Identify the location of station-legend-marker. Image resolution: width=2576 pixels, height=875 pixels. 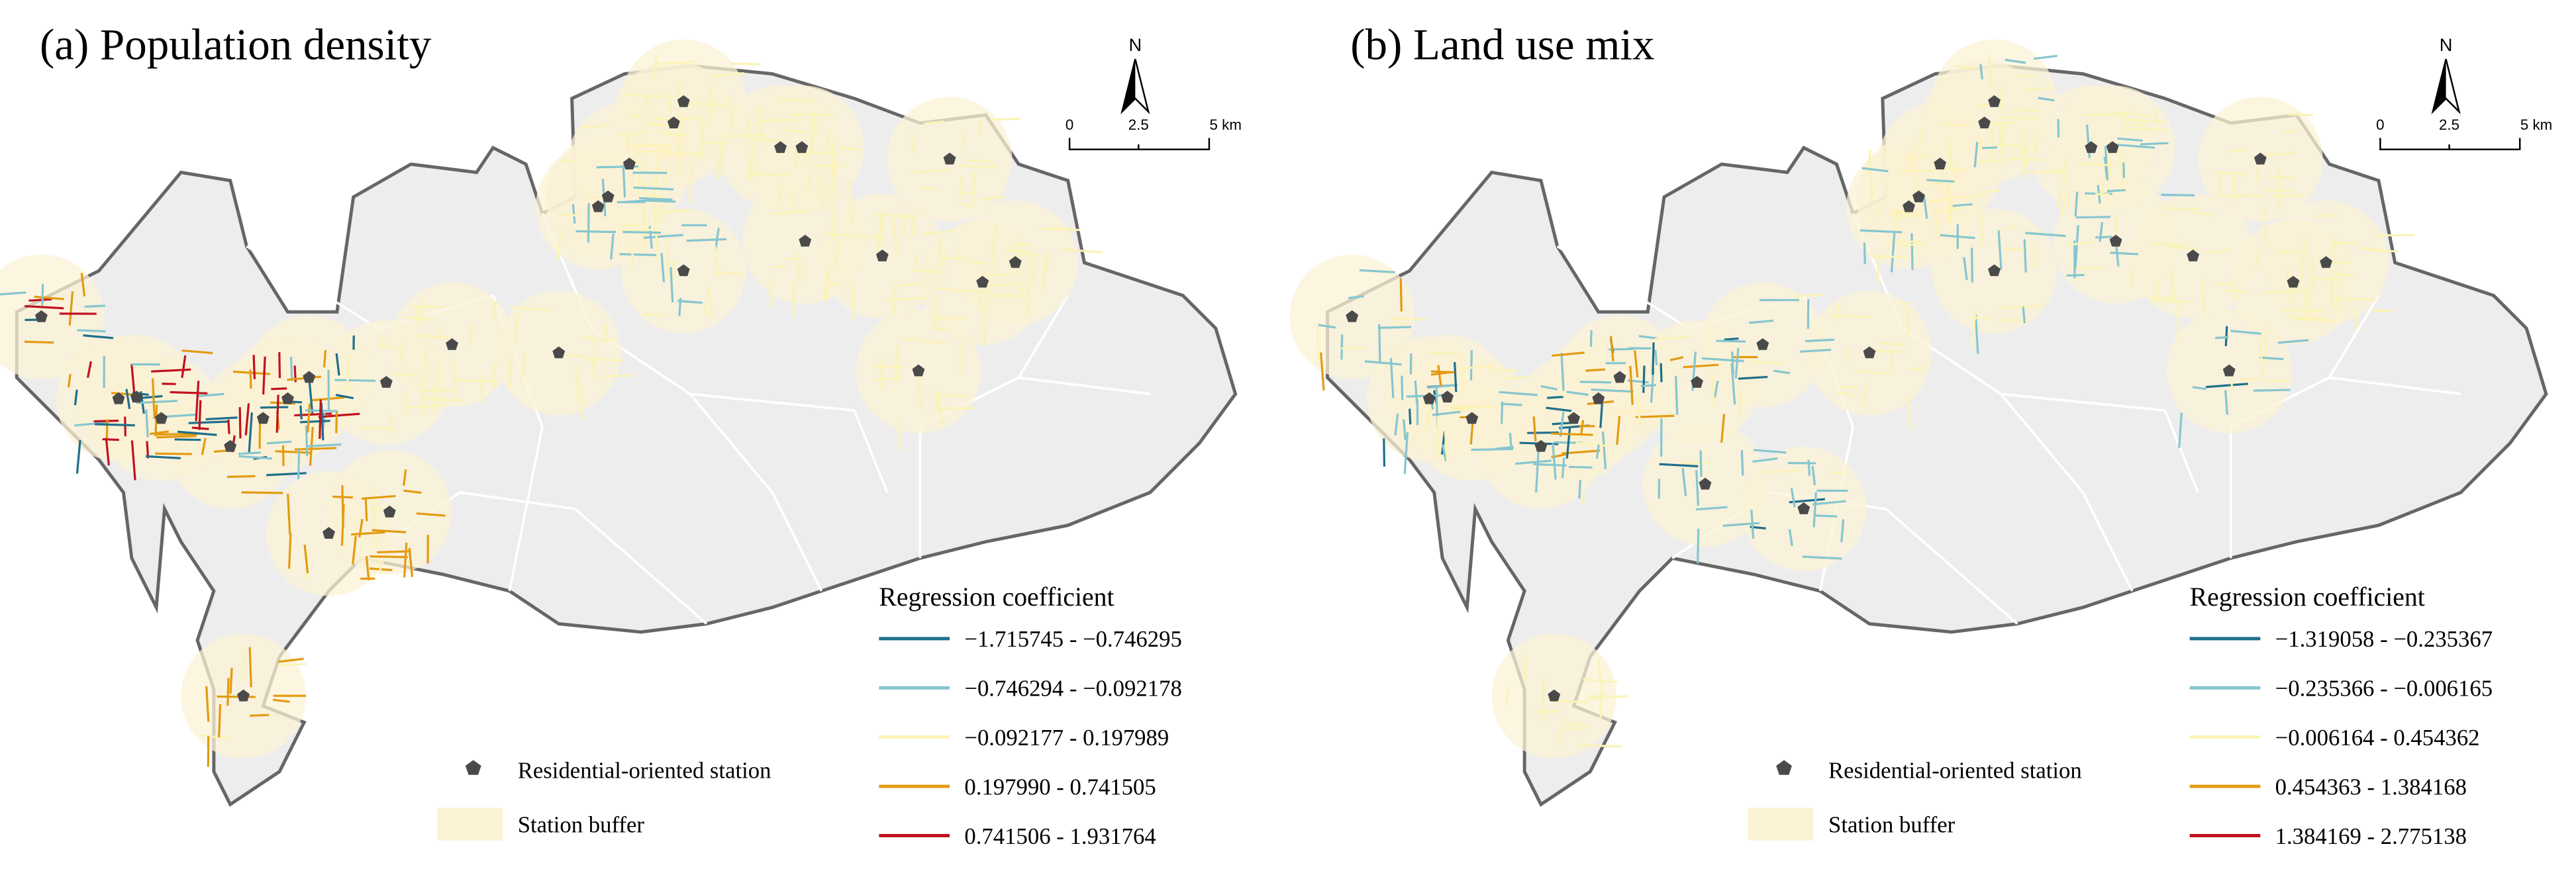
(473, 767).